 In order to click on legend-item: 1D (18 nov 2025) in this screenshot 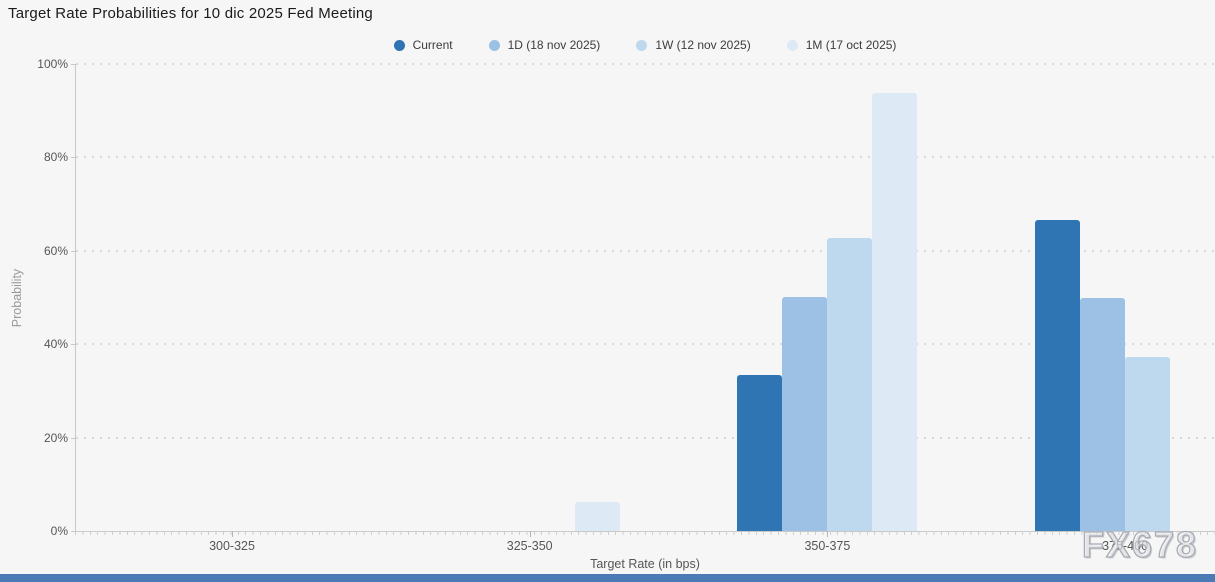, I will do `click(544, 45)`.